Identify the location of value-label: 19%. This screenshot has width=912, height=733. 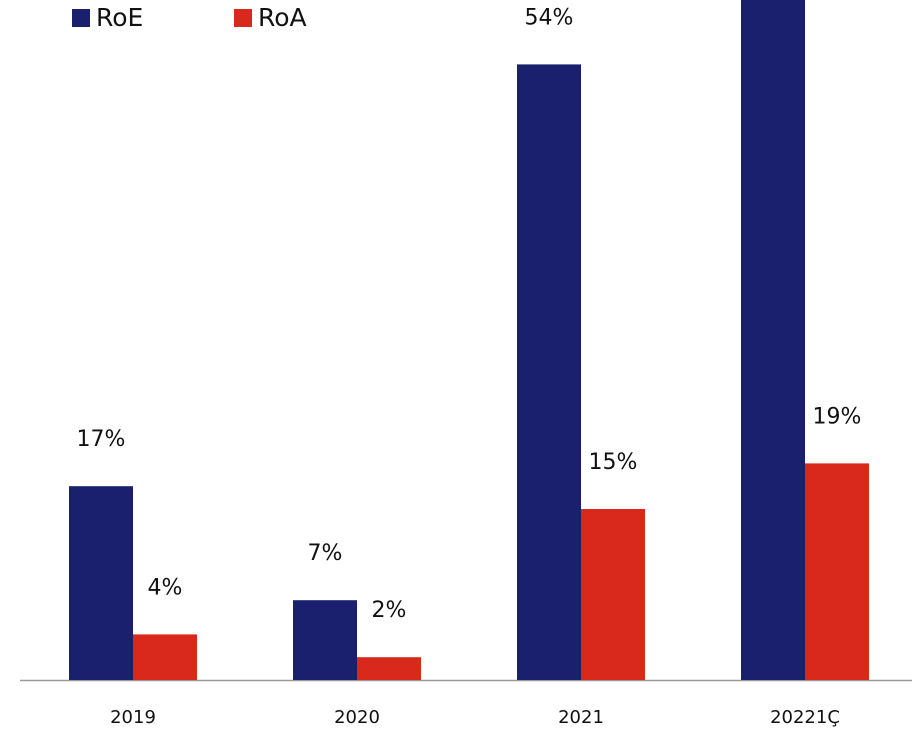
(837, 416).